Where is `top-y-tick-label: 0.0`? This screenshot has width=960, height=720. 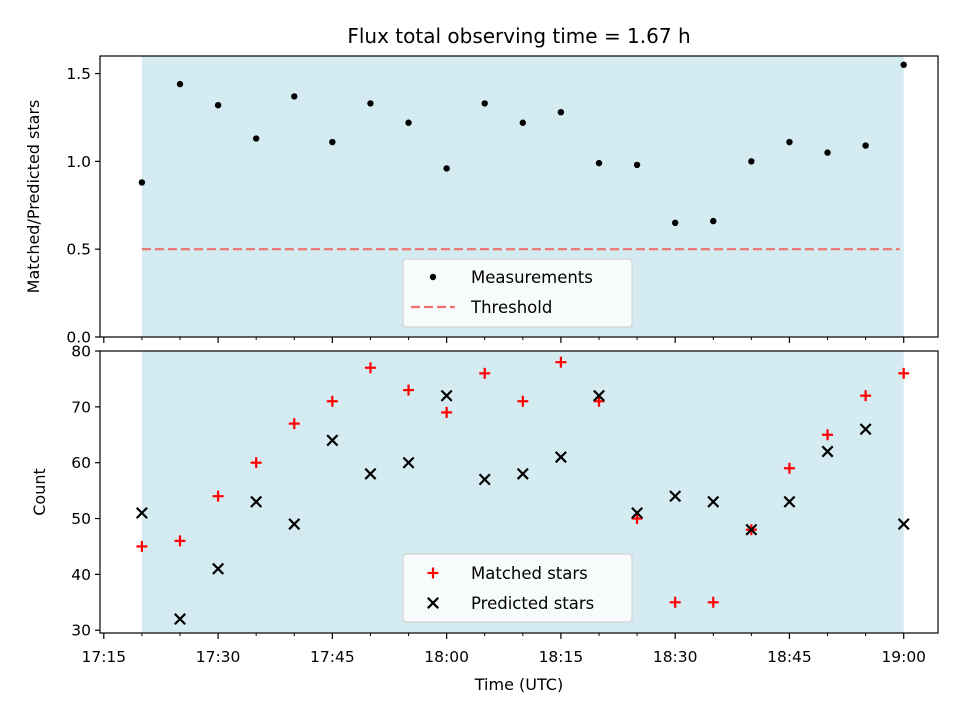
top-y-tick-label: 0.0 is located at coordinates (78, 338).